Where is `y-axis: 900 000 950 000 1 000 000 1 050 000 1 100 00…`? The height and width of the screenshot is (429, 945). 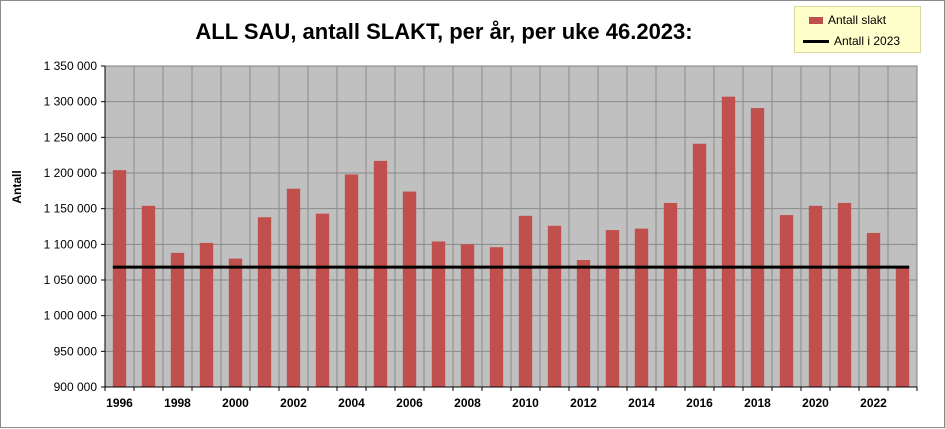 y-axis: 900 000 950 000 1 000 000 1 050 000 1 100 00… is located at coordinates (74, 226).